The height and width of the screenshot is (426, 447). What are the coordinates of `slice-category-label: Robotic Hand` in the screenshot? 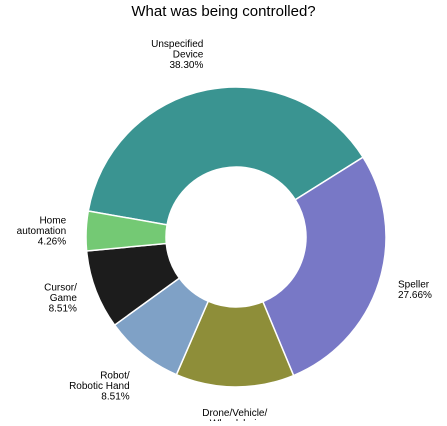 It's located at (99, 386).